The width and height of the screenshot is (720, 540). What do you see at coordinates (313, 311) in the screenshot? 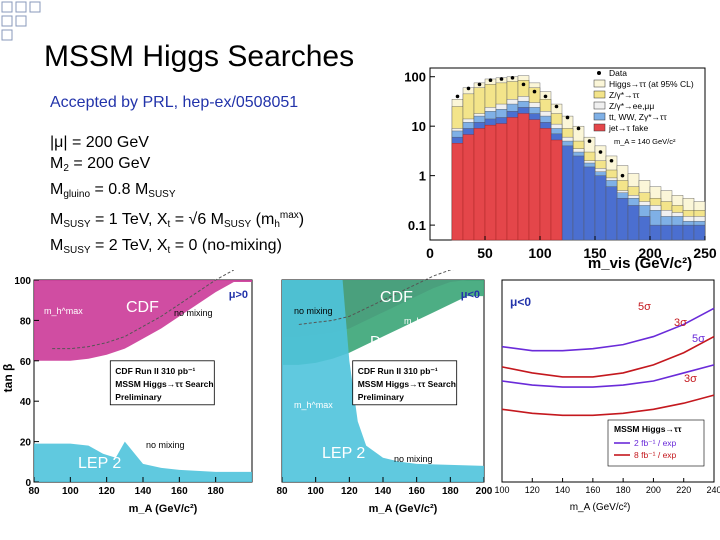
I see `region-label: no mixing` at bounding box center [313, 311].